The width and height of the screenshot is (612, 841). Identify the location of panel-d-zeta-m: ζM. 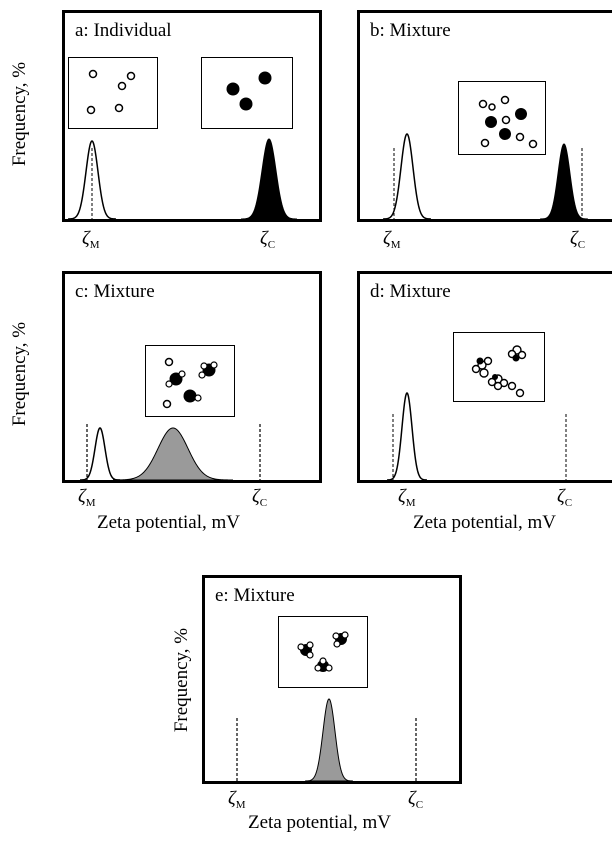
(407, 497).